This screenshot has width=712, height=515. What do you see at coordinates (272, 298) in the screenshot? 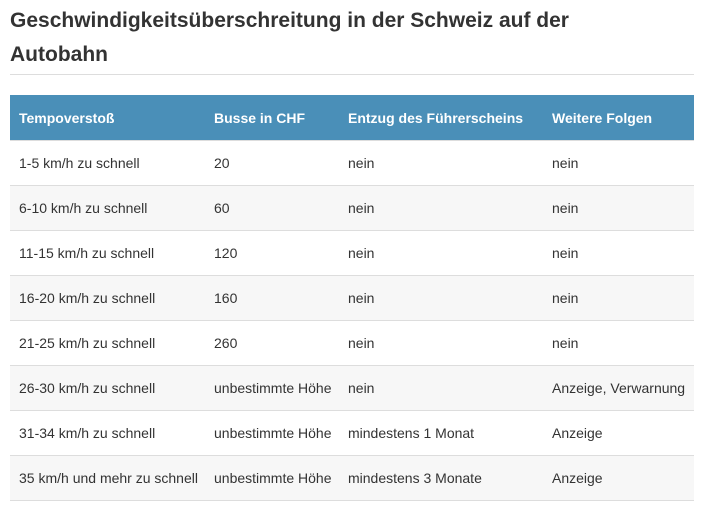
I see `cell-fine: 160` at bounding box center [272, 298].